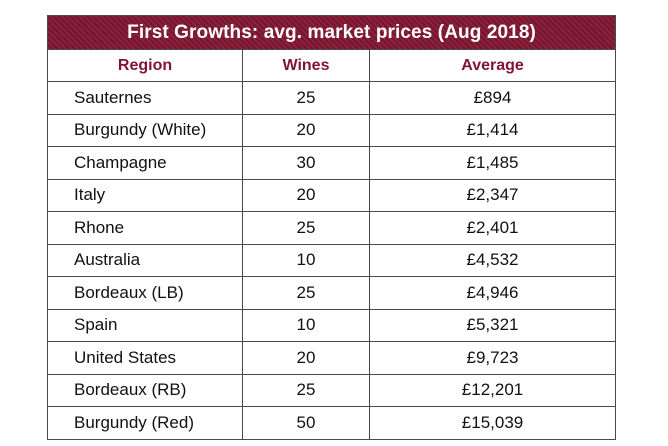 The height and width of the screenshot is (446, 668). What do you see at coordinates (306, 65) in the screenshot?
I see `column-header-wines: Wines` at bounding box center [306, 65].